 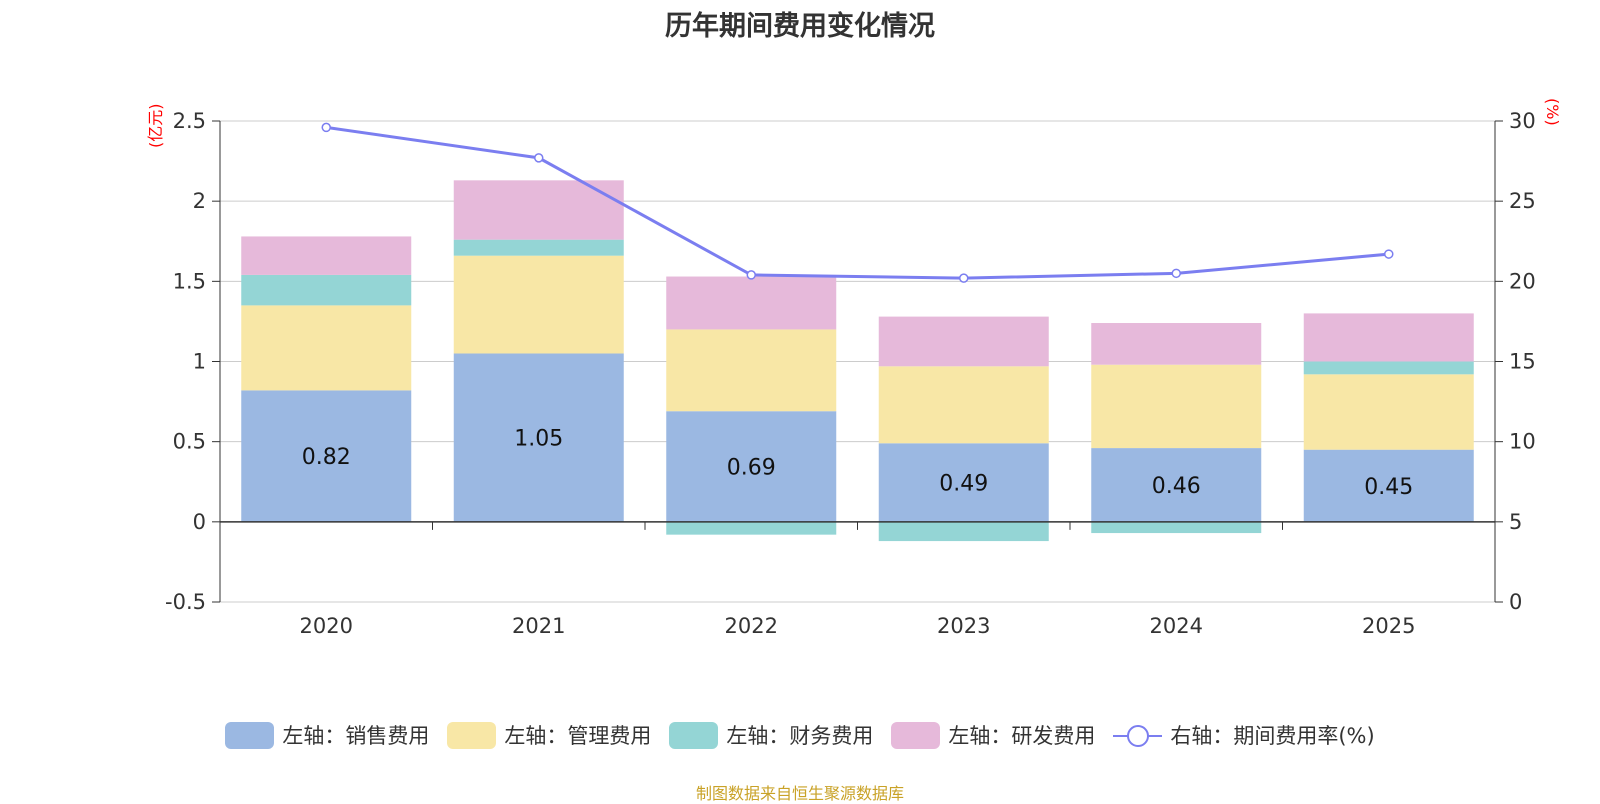 I want to click on left-axis-tick-label: 0, so click(x=199, y=522).